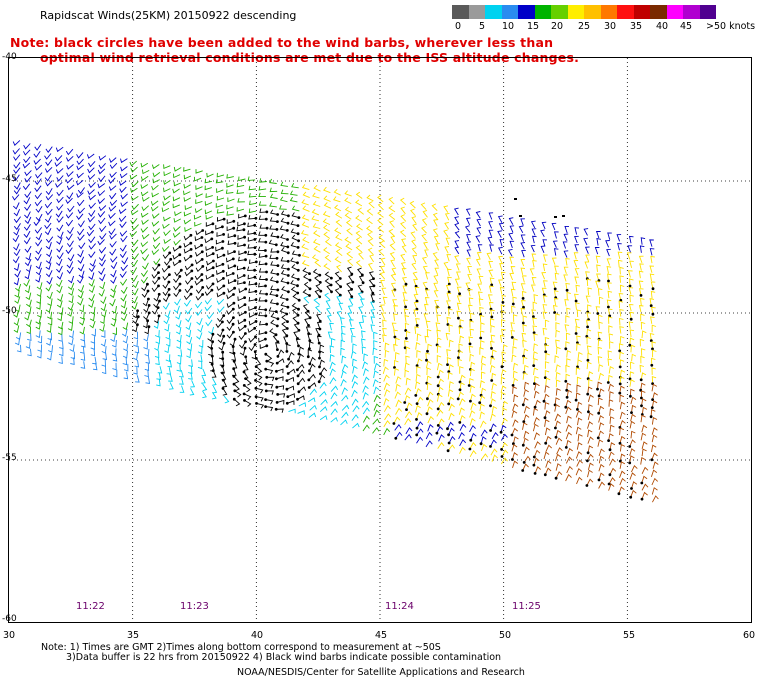  I want to click on legend-swatch, so click(559, 12).